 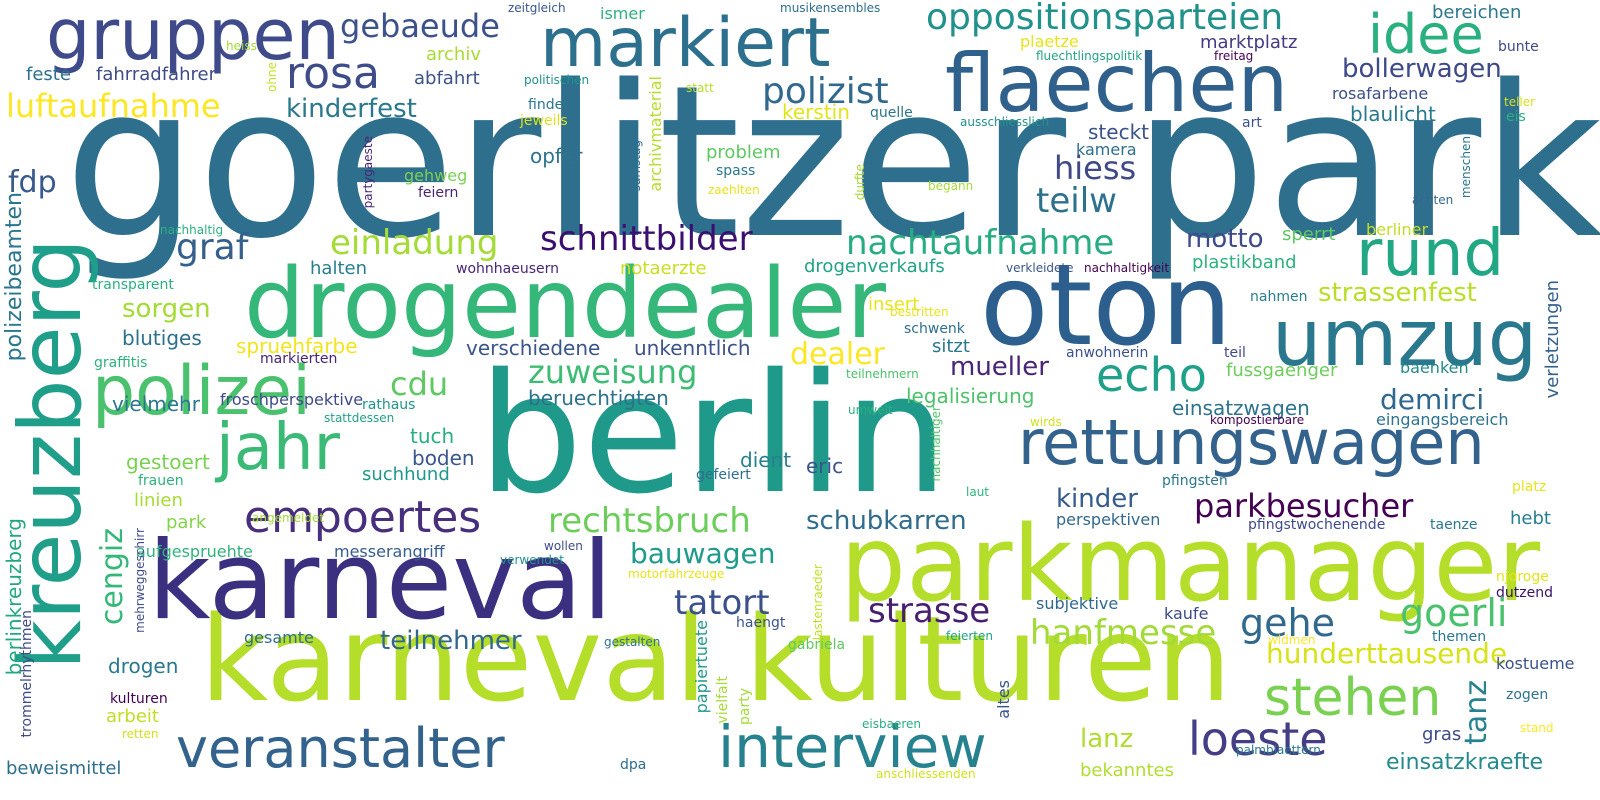 I want to click on word: einladung, so click(x=414, y=243).